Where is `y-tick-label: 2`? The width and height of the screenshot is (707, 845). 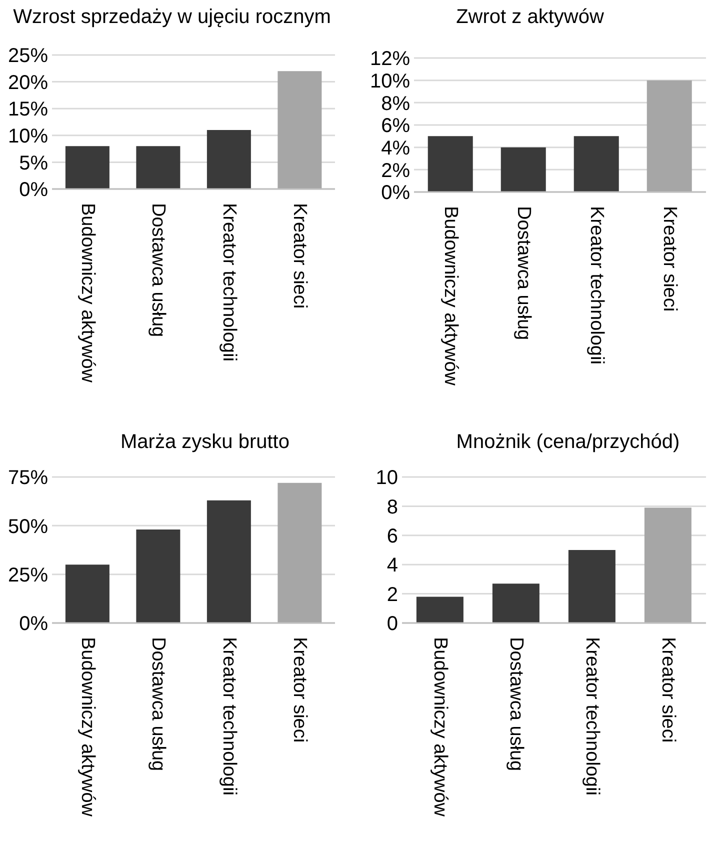
y-tick-label: 2 is located at coordinates (392, 595).